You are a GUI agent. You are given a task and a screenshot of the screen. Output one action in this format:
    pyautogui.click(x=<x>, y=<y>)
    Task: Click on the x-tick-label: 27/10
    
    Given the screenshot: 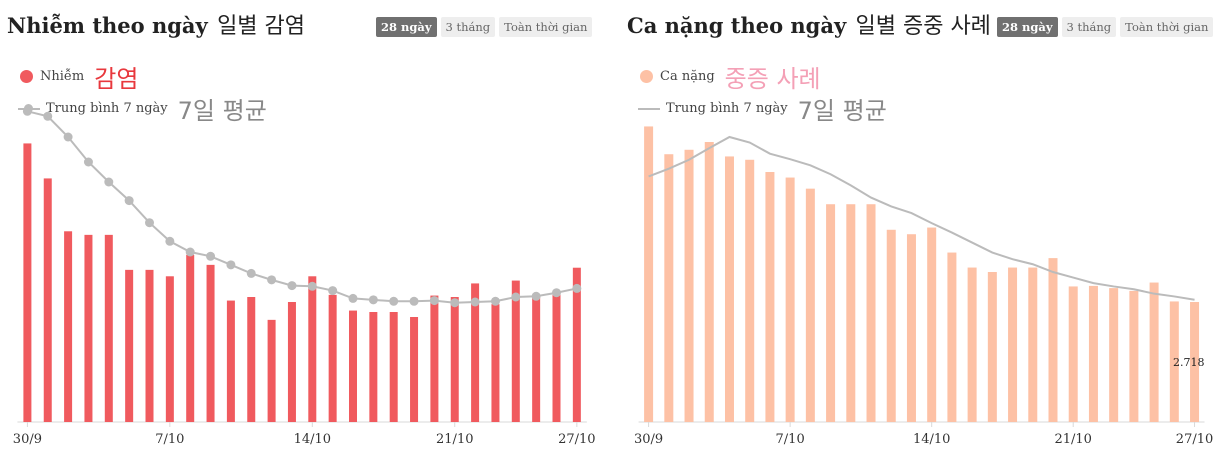 What is the action you would take?
    pyautogui.click(x=576, y=439)
    